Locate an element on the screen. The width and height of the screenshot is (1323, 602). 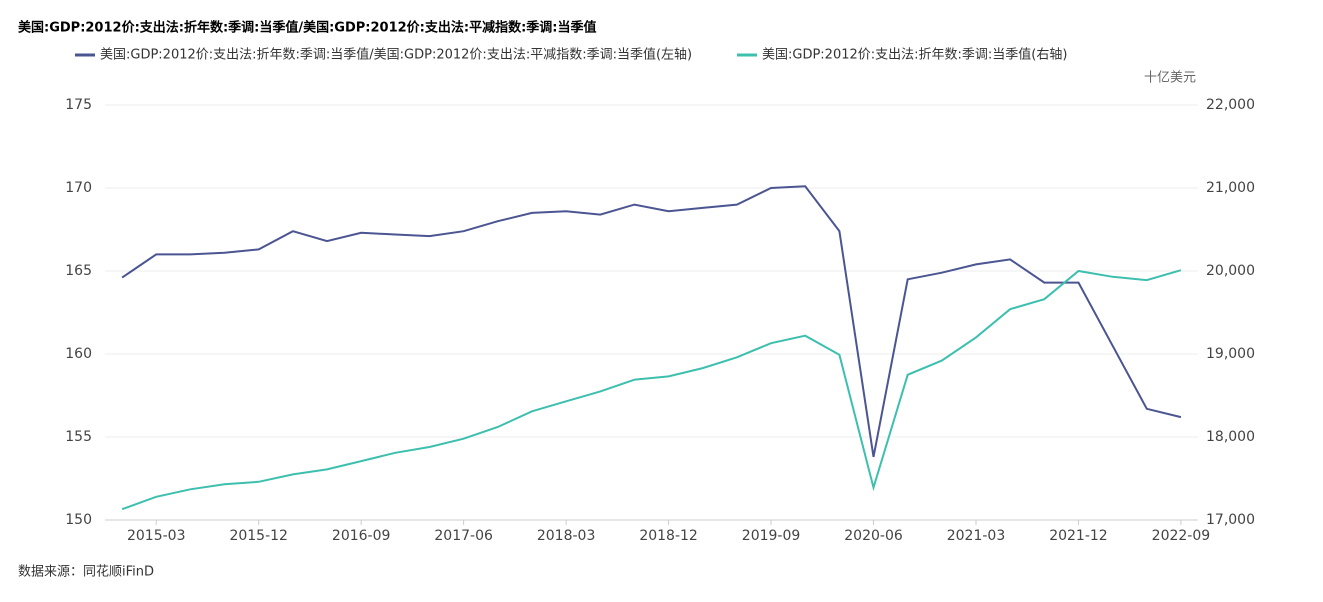
legend-label: 美国:GDP:2012价:支出法:折年数:季调:当季值(右轴) is located at coordinates (914, 55).